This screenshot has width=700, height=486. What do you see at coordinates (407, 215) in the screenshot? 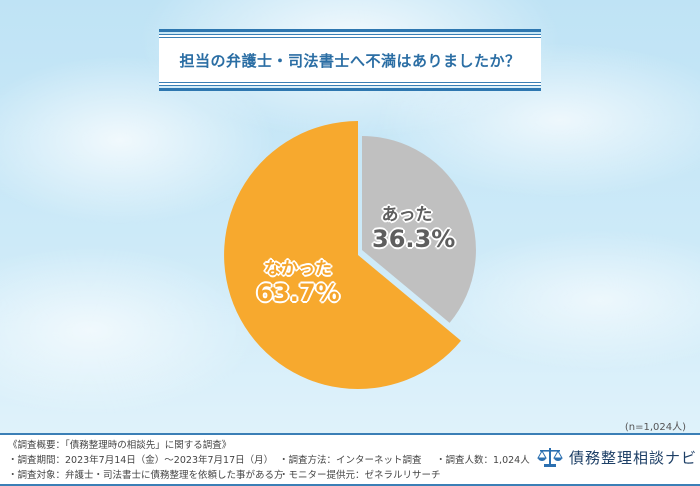
I see `slice-yes-name: あった` at bounding box center [407, 215].